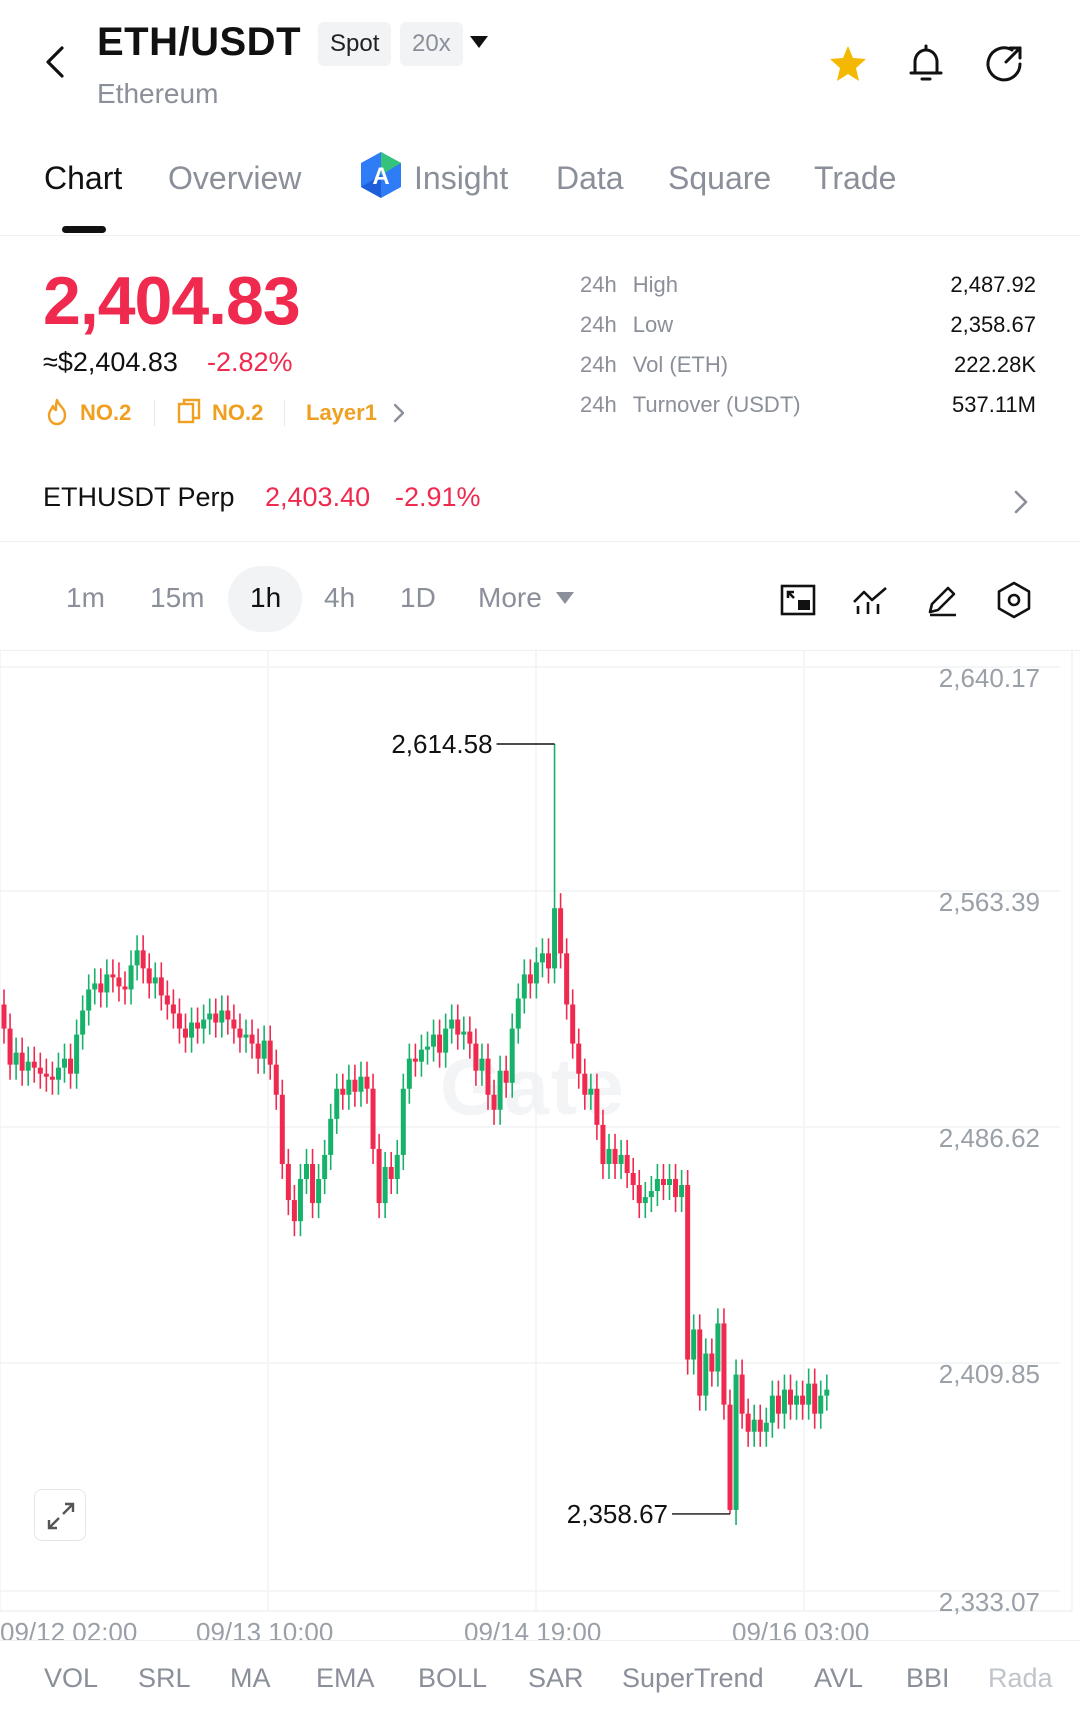 This screenshot has width=1080, height=1726. I want to click on tab-chart: Chart, so click(83, 178).